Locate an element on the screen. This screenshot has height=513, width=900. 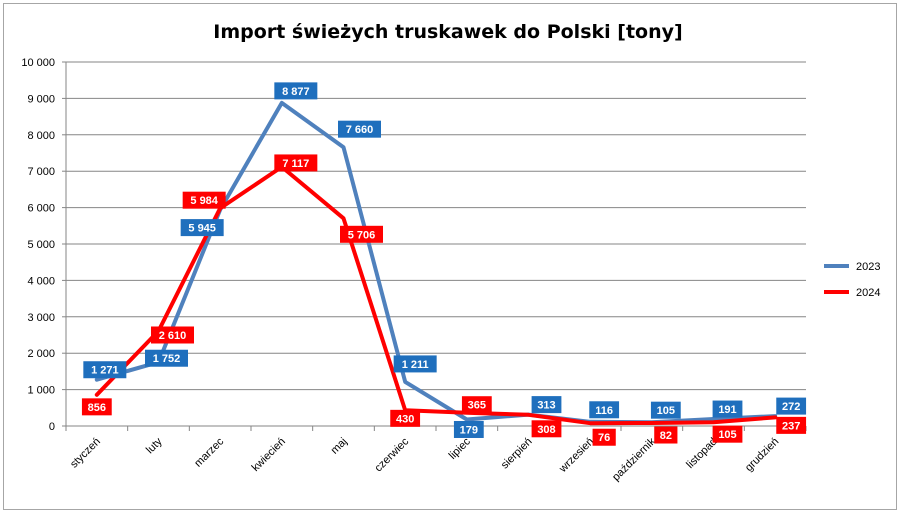
x-tick-label: luty is located at coordinates (154, 445).